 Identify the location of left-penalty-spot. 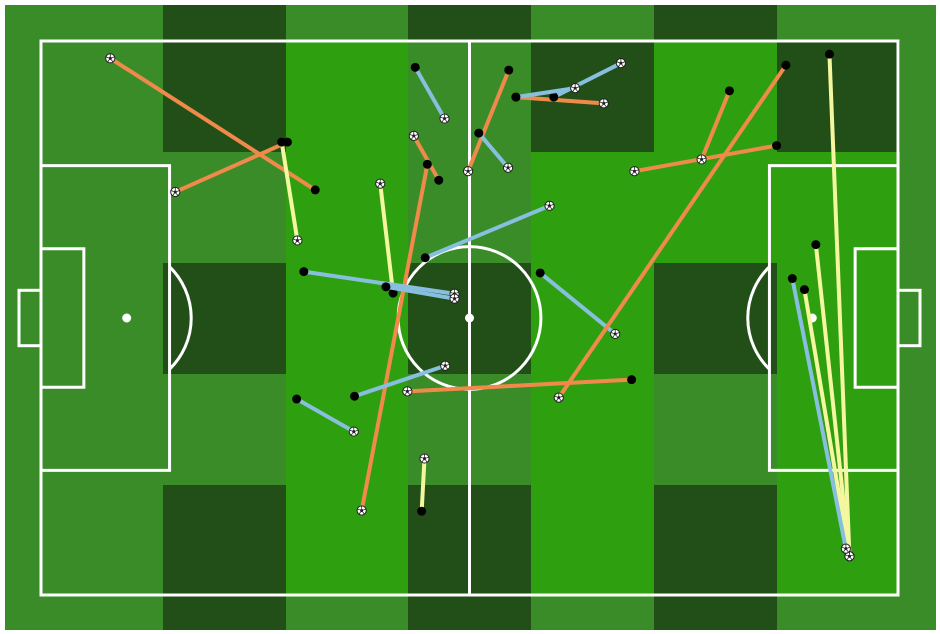
(127, 318).